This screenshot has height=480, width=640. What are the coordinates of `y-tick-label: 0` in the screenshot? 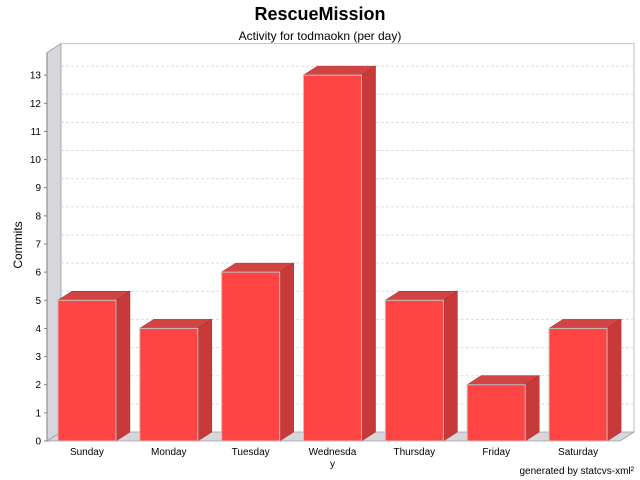 It's located at (38, 442).